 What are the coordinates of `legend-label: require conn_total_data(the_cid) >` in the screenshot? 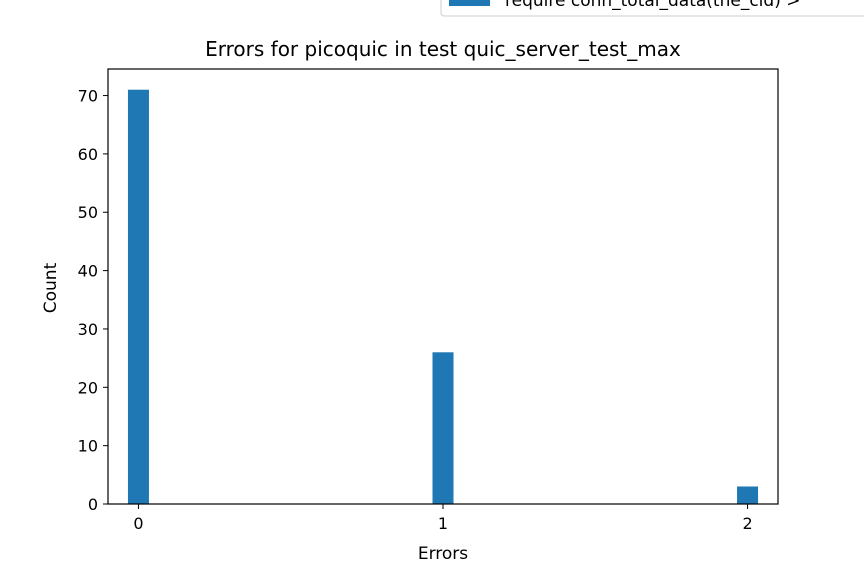 It's located at (652, 5).